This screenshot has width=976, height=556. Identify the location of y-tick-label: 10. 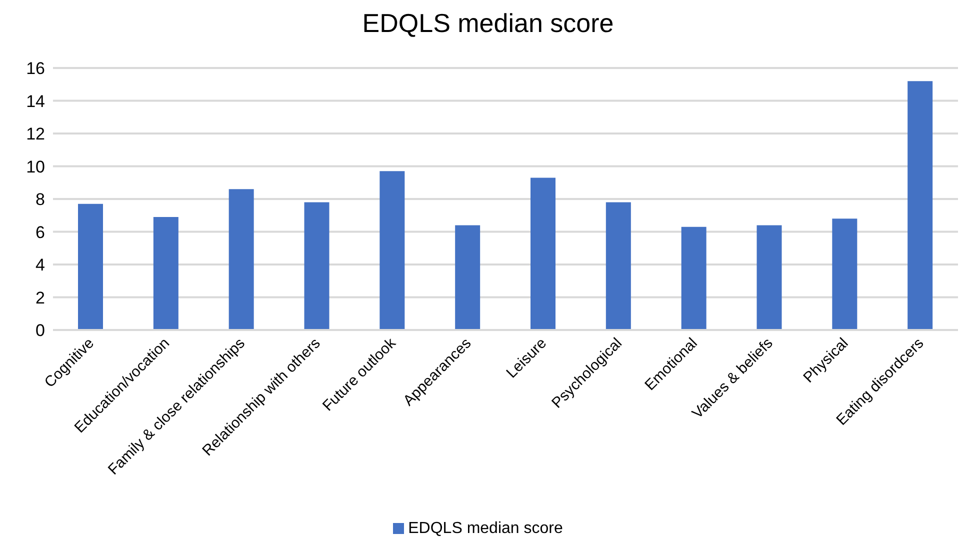
(35, 166).